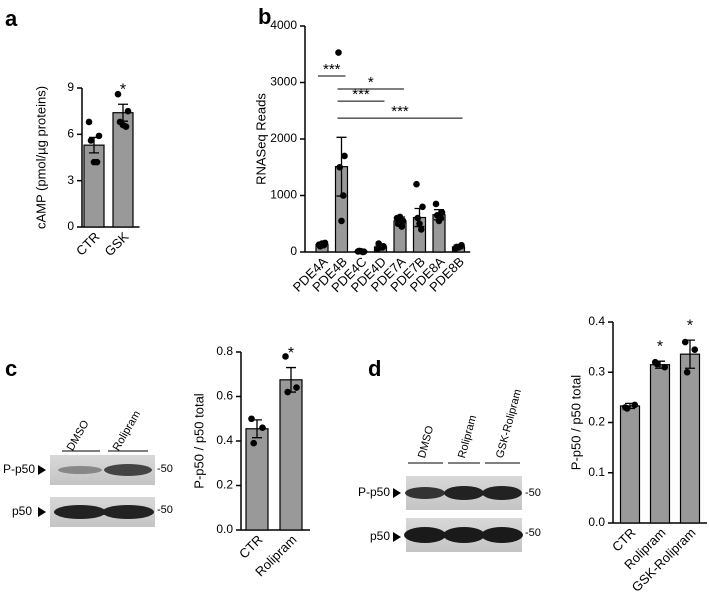 This screenshot has width=709, height=601. Describe the element at coordinates (264, 16) in the screenshot. I see `panel-letter: b` at that location.